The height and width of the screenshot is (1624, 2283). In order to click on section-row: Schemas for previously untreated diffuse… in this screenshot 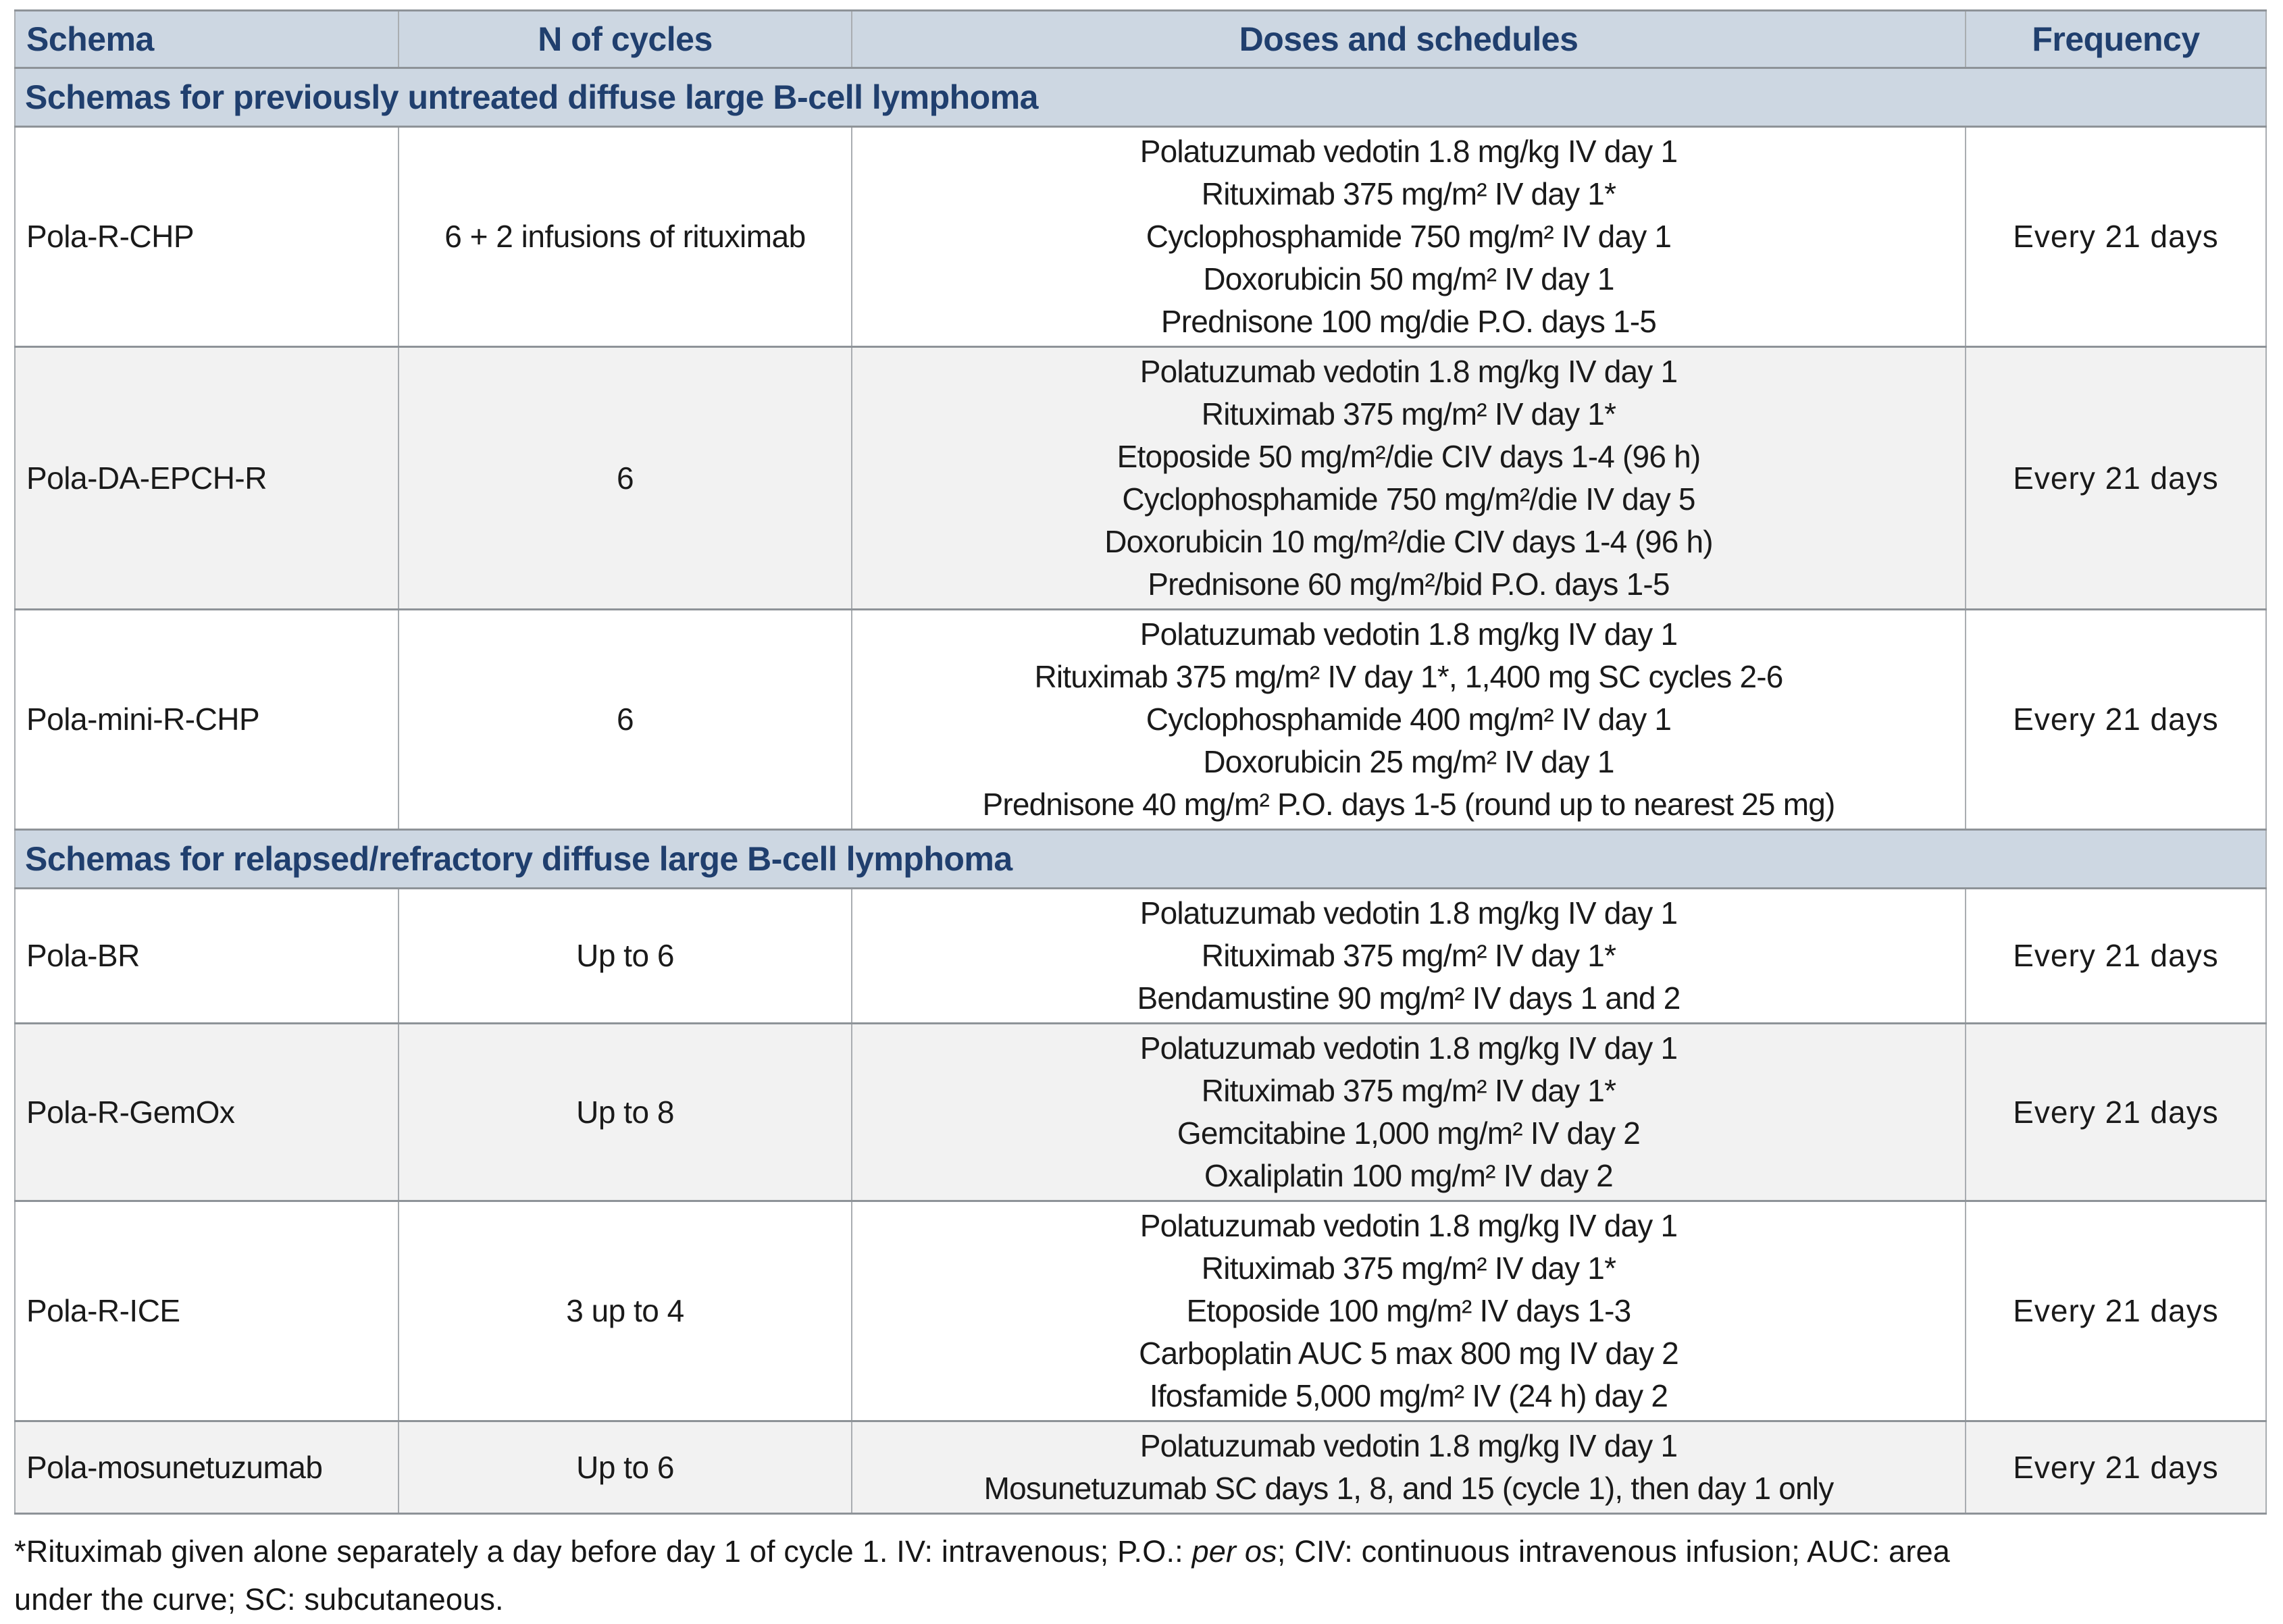, I will do `click(1140, 98)`.